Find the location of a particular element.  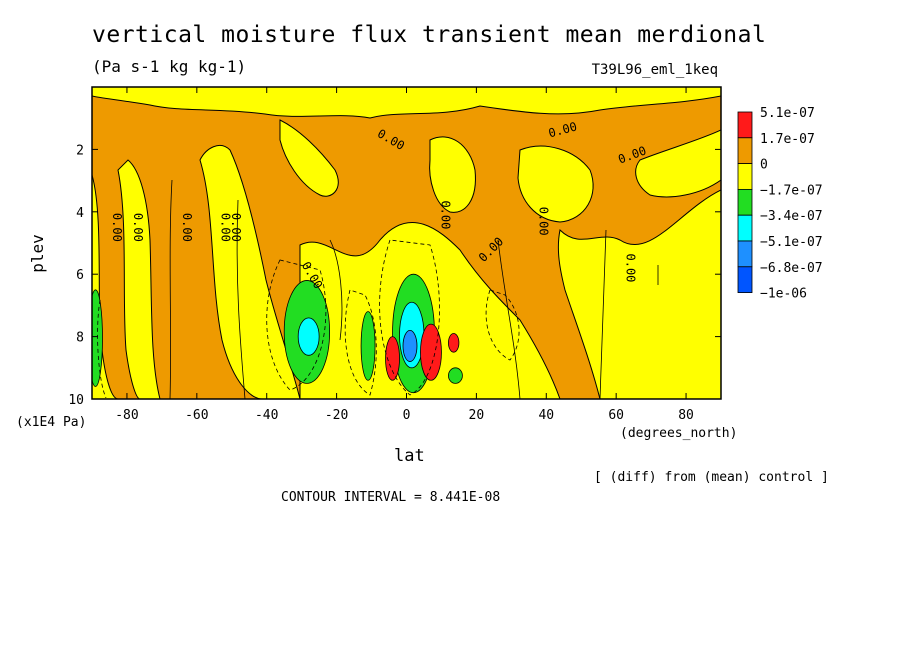

band-eq-upper is located at coordinates (452, 174).